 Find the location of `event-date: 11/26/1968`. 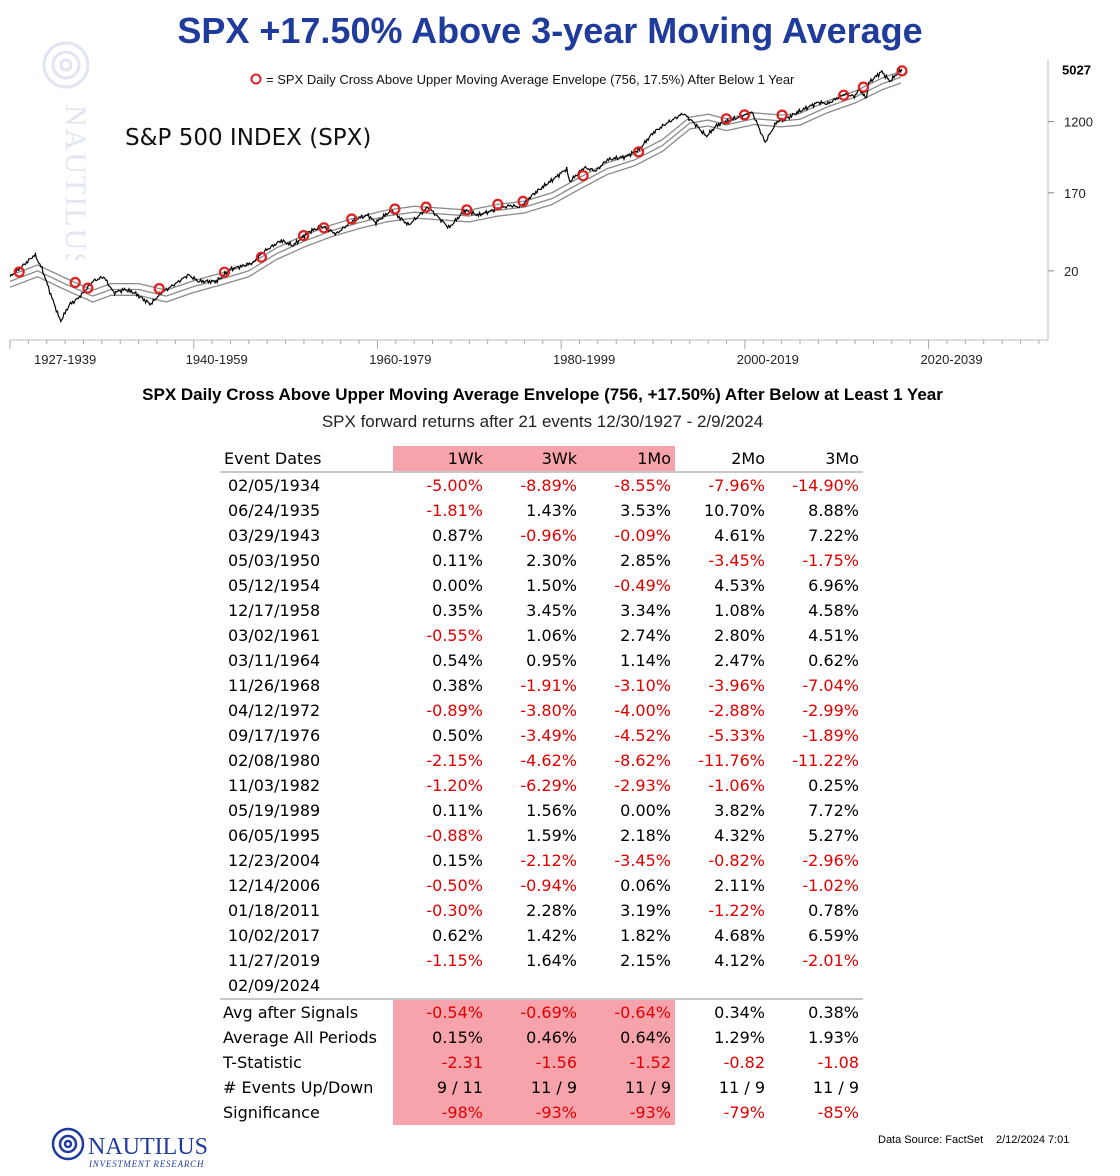

event-date: 11/26/1968 is located at coordinates (274, 685).